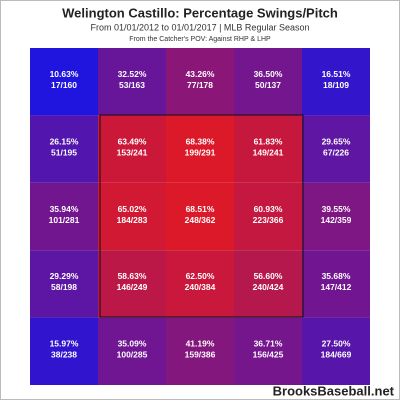 The width and height of the screenshot is (400, 400). Describe the element at coordinates (268, 220) in the screenshot. I see `cell-count: 223/366` at that location.